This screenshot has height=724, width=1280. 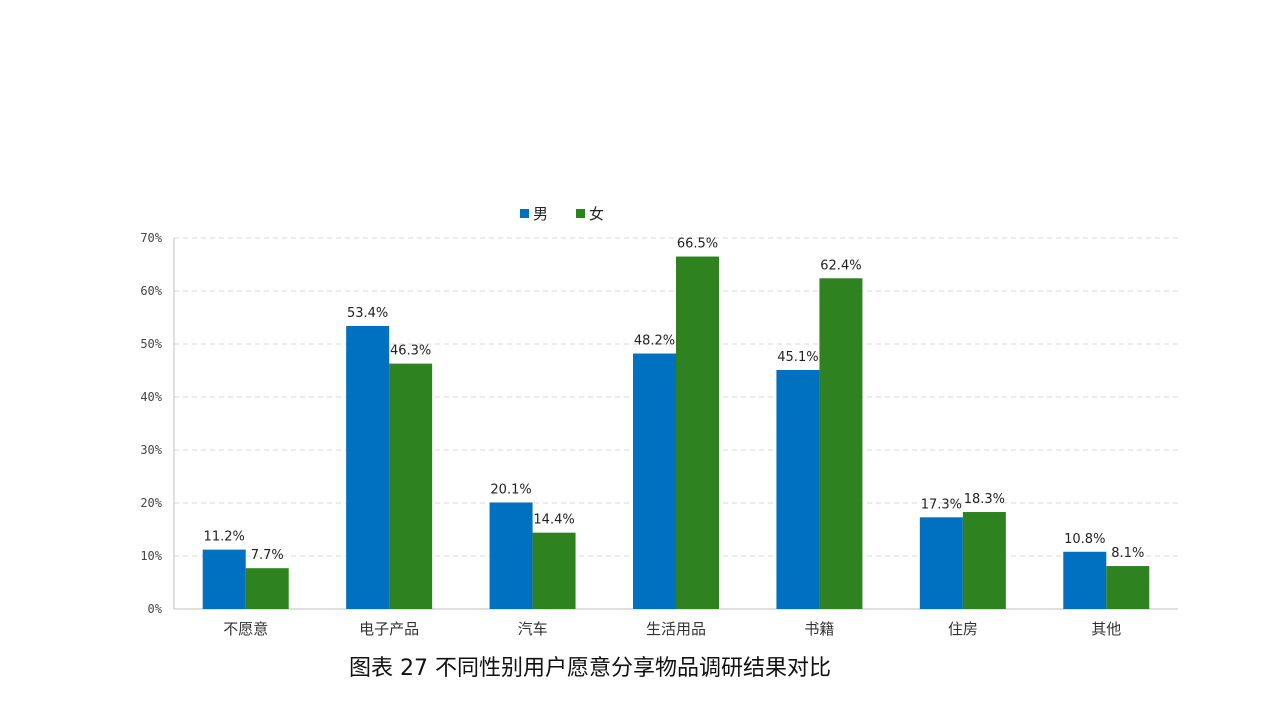 What do you see at coordinates (510, 489) in the screenshot?
I see `data-label: 20.1%` at bounding box center [510, 489].